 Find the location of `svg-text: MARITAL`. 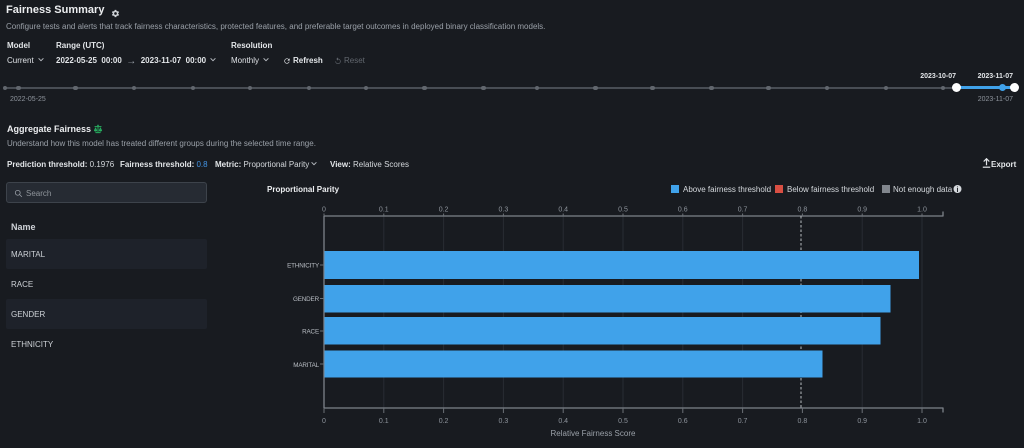

svg-text: MARITAL is located at coordinates (306, 365).